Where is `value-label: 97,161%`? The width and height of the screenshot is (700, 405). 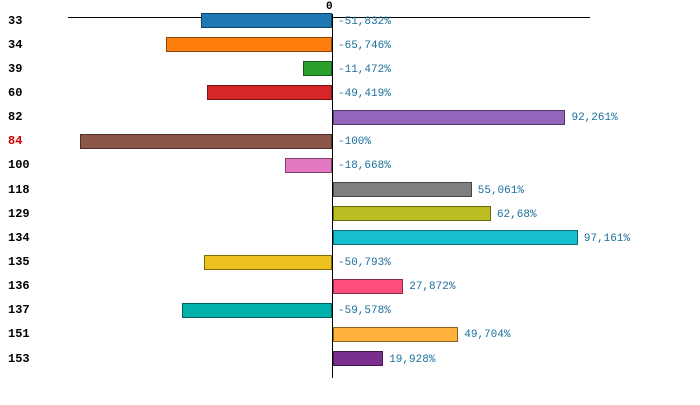
value-label: 97,161% is located at coordinates (607, 238).